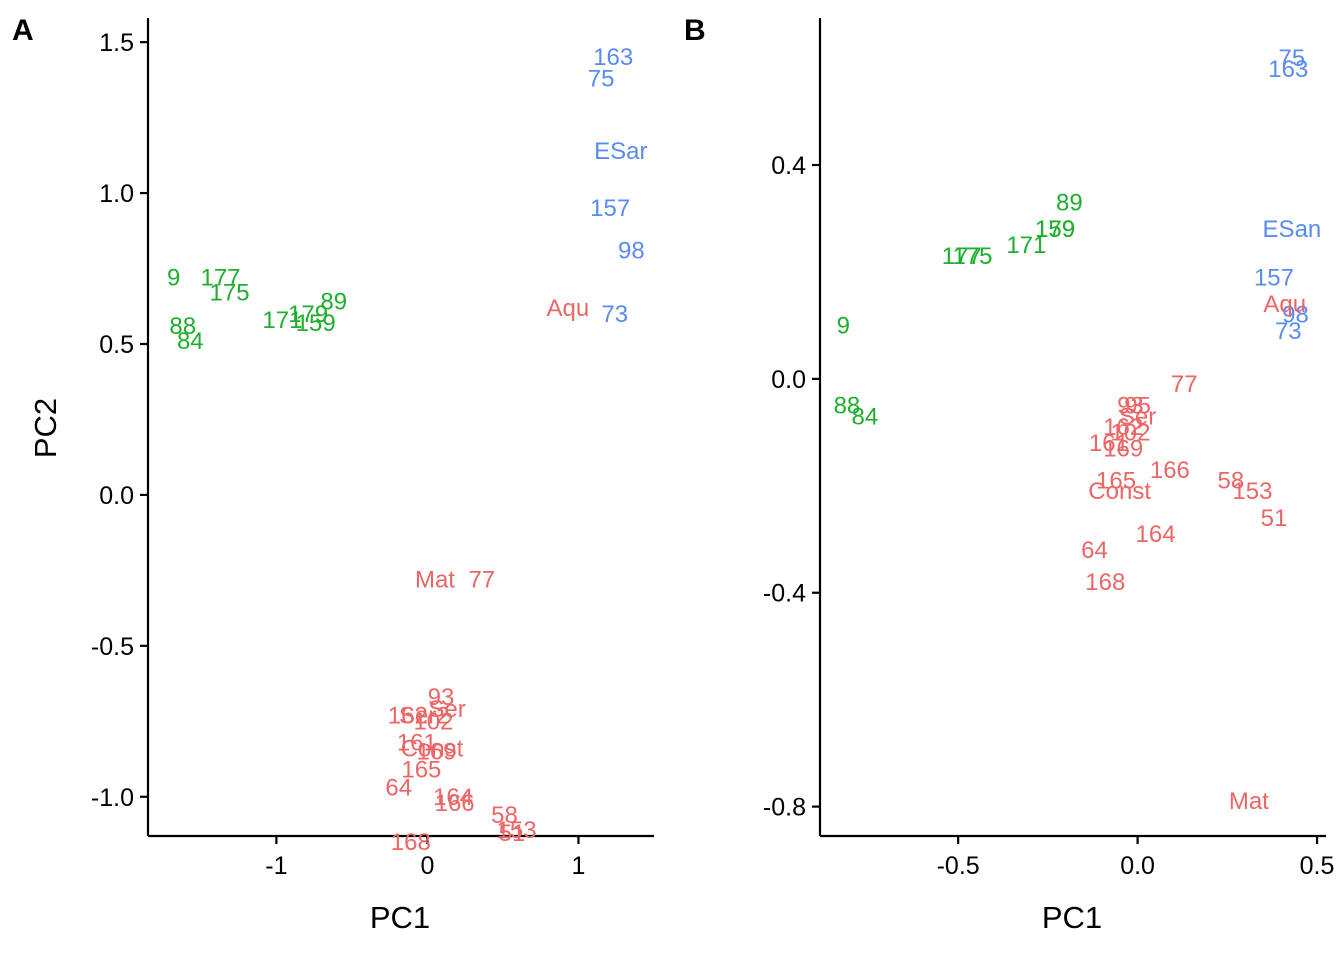  What do you see at coordinates (112, 647) in the screenshot?
I see `panel-a-y-tick-label: -0.5` at bounding box center [112, 647].